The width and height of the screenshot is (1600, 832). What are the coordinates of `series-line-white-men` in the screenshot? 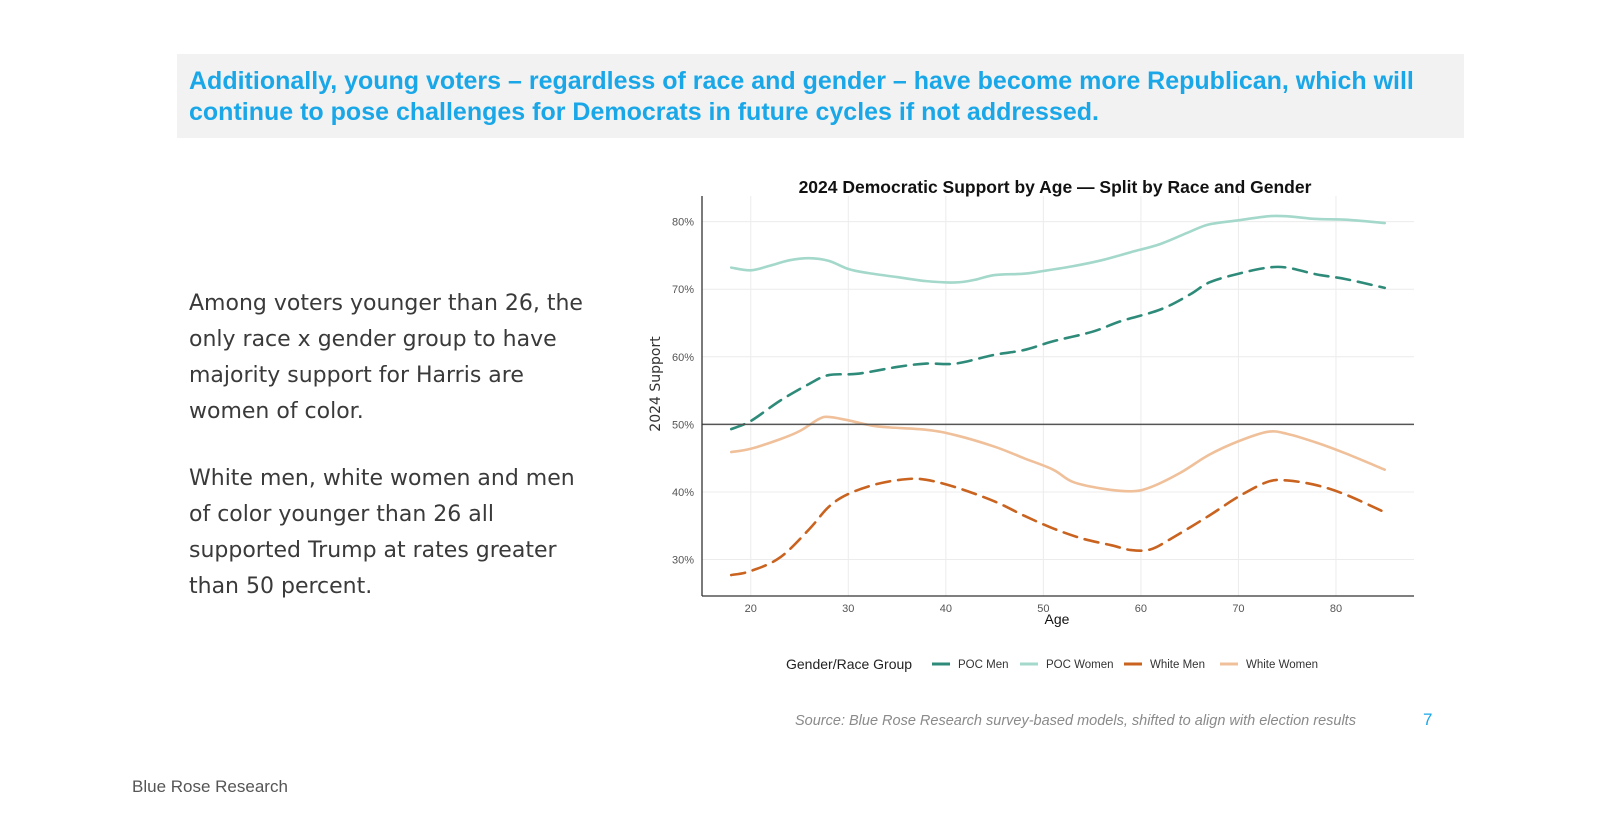 It's located at (1058, 527).